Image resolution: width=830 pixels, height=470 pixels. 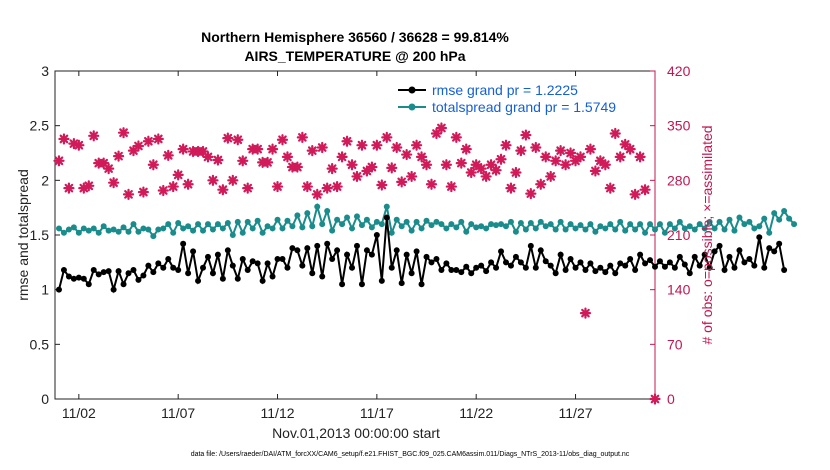 What do you see at coordinates (679, 180) in the screenshot?
I see `y-right-tick-label: 280` at bounding box center [679, 180].